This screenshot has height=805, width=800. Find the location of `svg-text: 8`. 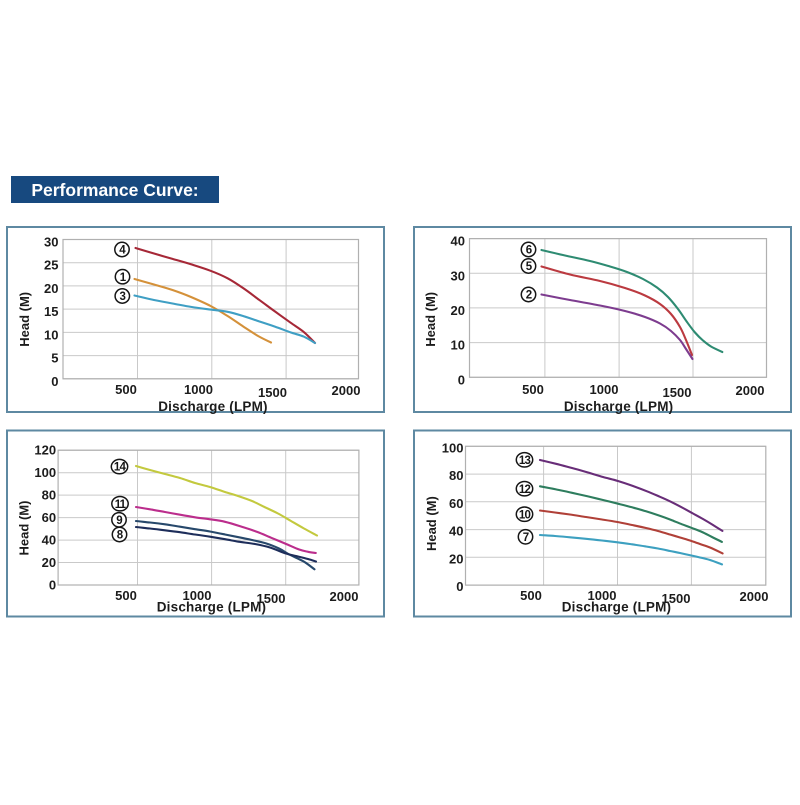

svg-text: 8 is located at coordinates (120, 536).